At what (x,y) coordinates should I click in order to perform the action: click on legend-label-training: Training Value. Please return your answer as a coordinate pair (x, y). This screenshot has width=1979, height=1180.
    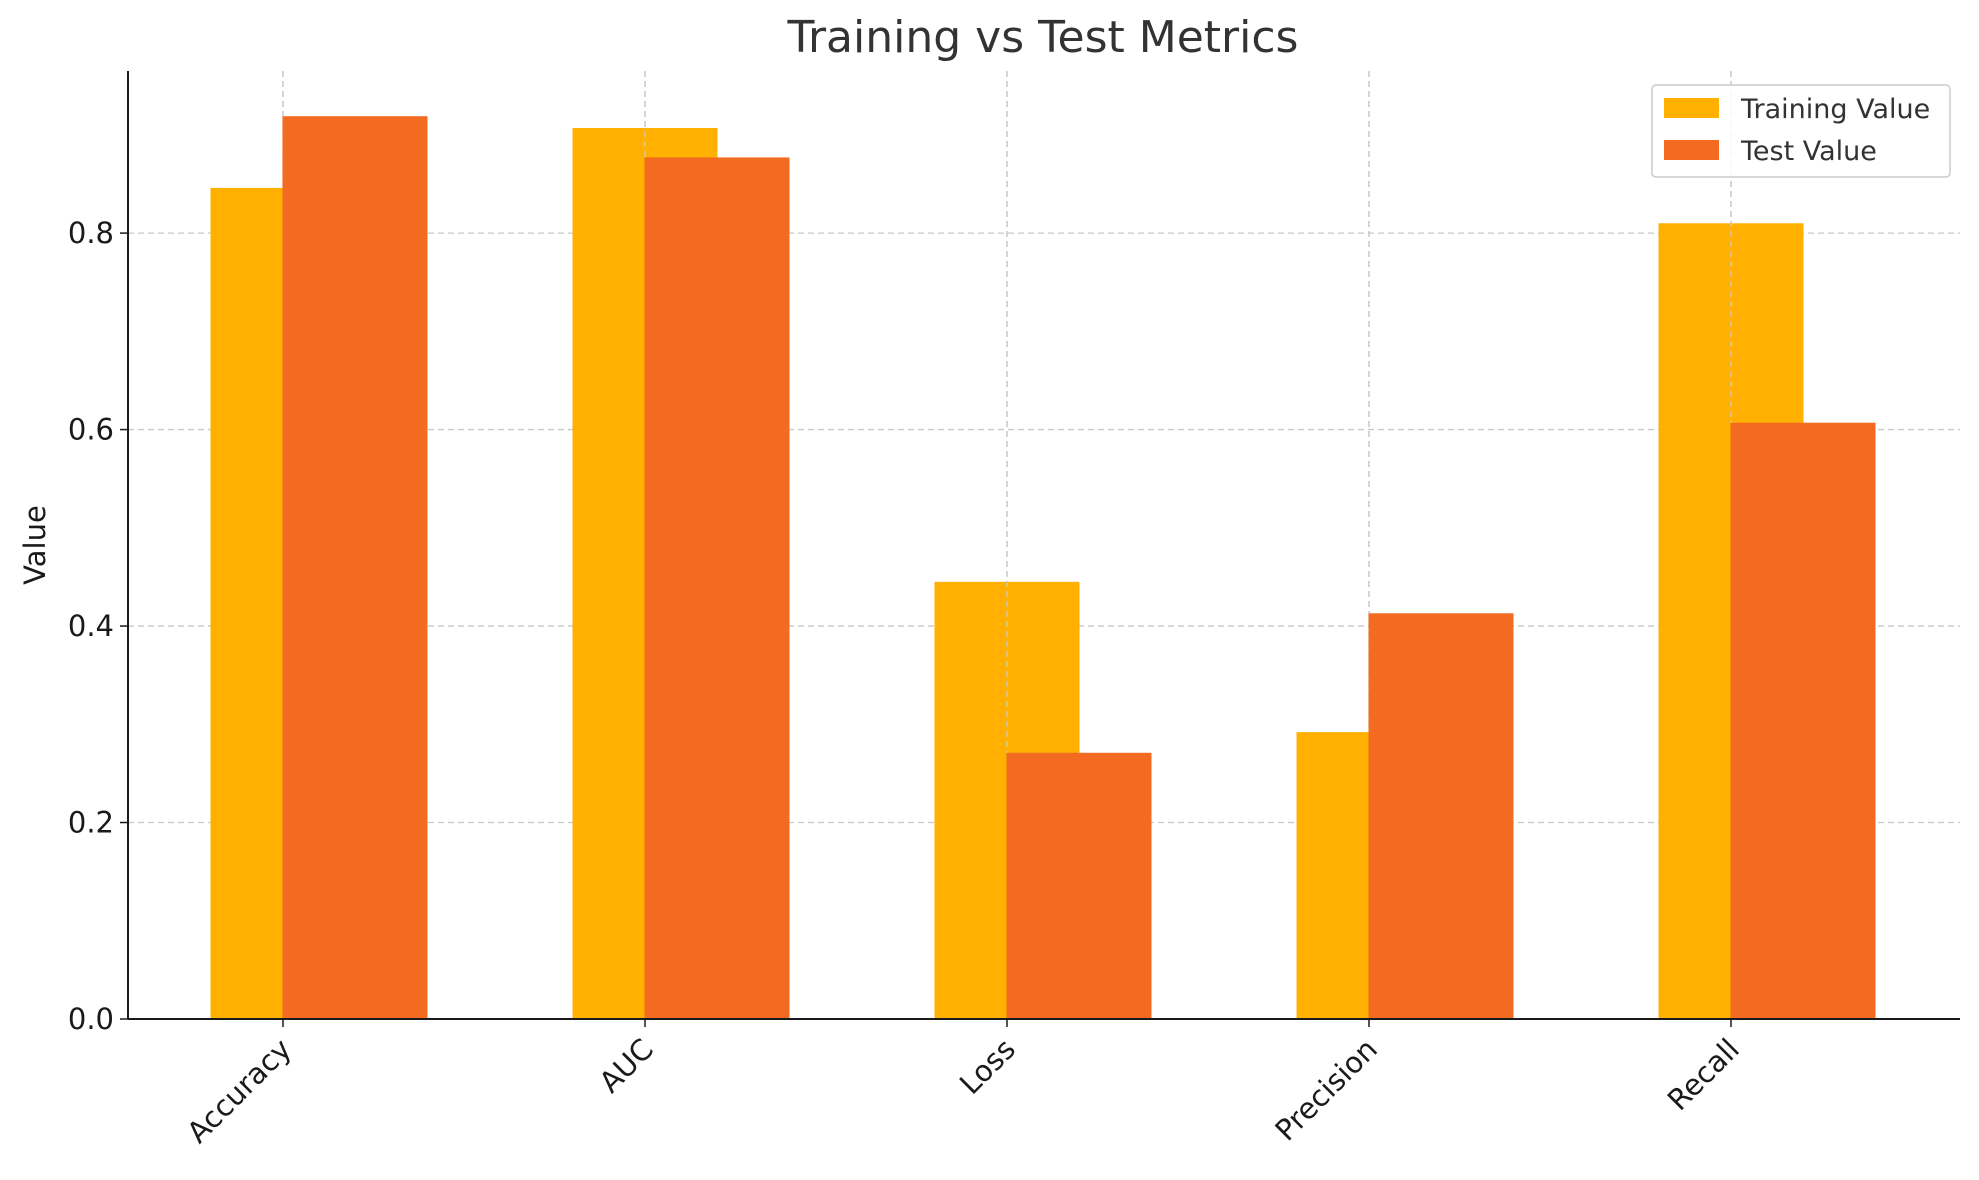
    Looking at the image, I should click on (1835, 109).